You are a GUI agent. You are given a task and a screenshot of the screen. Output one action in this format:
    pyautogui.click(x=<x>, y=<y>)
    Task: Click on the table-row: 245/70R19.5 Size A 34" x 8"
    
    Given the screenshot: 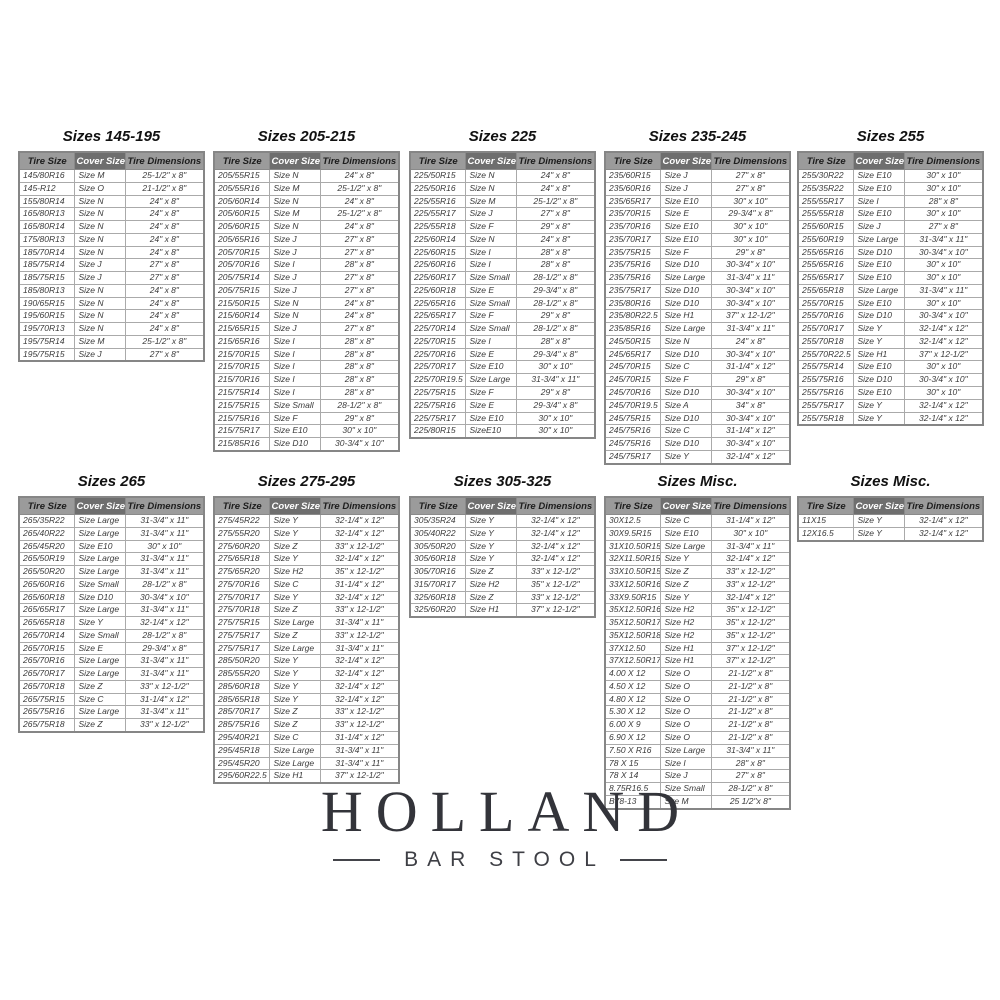 What is the action you would take?
    pyautogui.click(x=697, y=405)
    